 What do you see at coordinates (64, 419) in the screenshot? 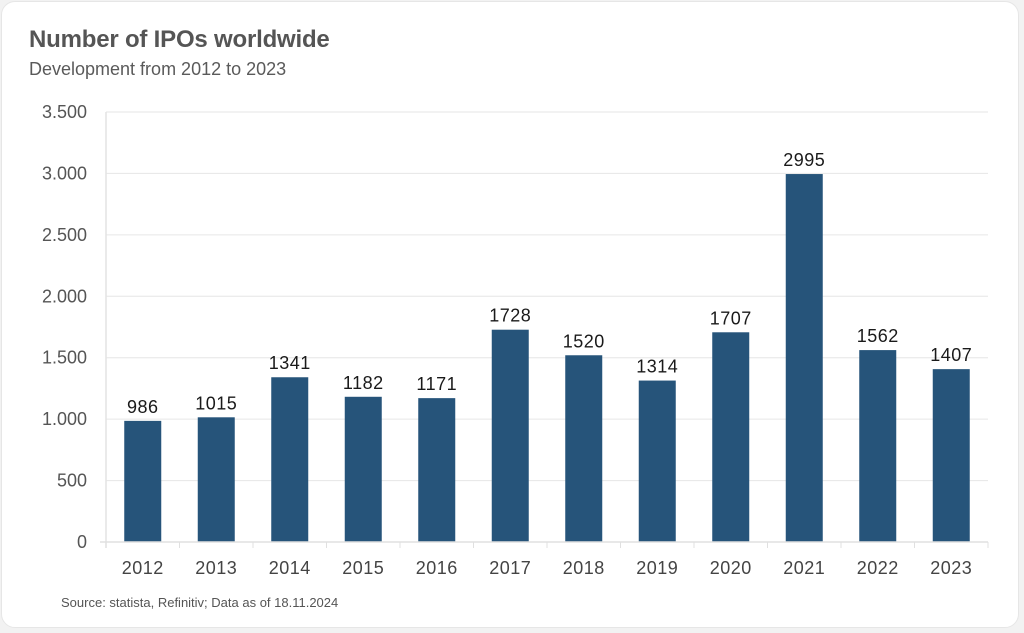
I see `y-tick-label: 1.000` at bounding box center [64, 419].